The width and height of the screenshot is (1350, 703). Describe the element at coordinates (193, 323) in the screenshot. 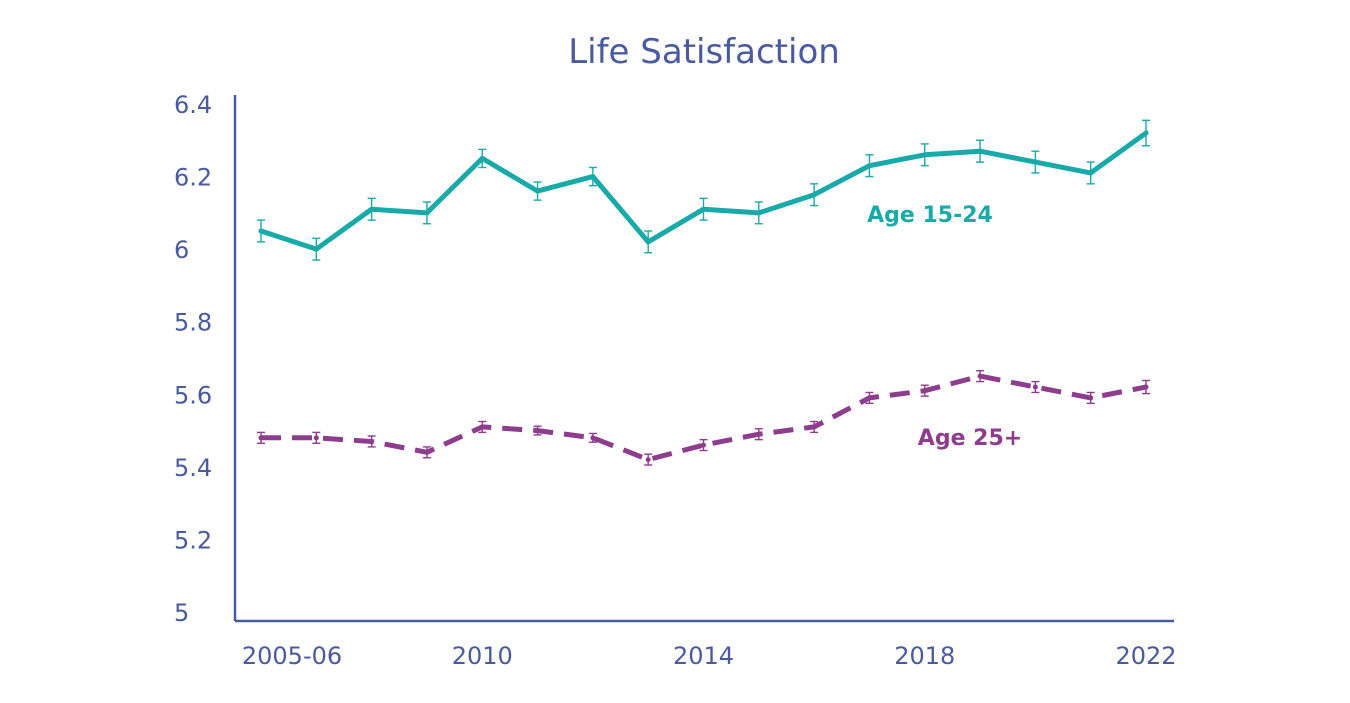

I see `y-tick-label: 5.8` at that location.